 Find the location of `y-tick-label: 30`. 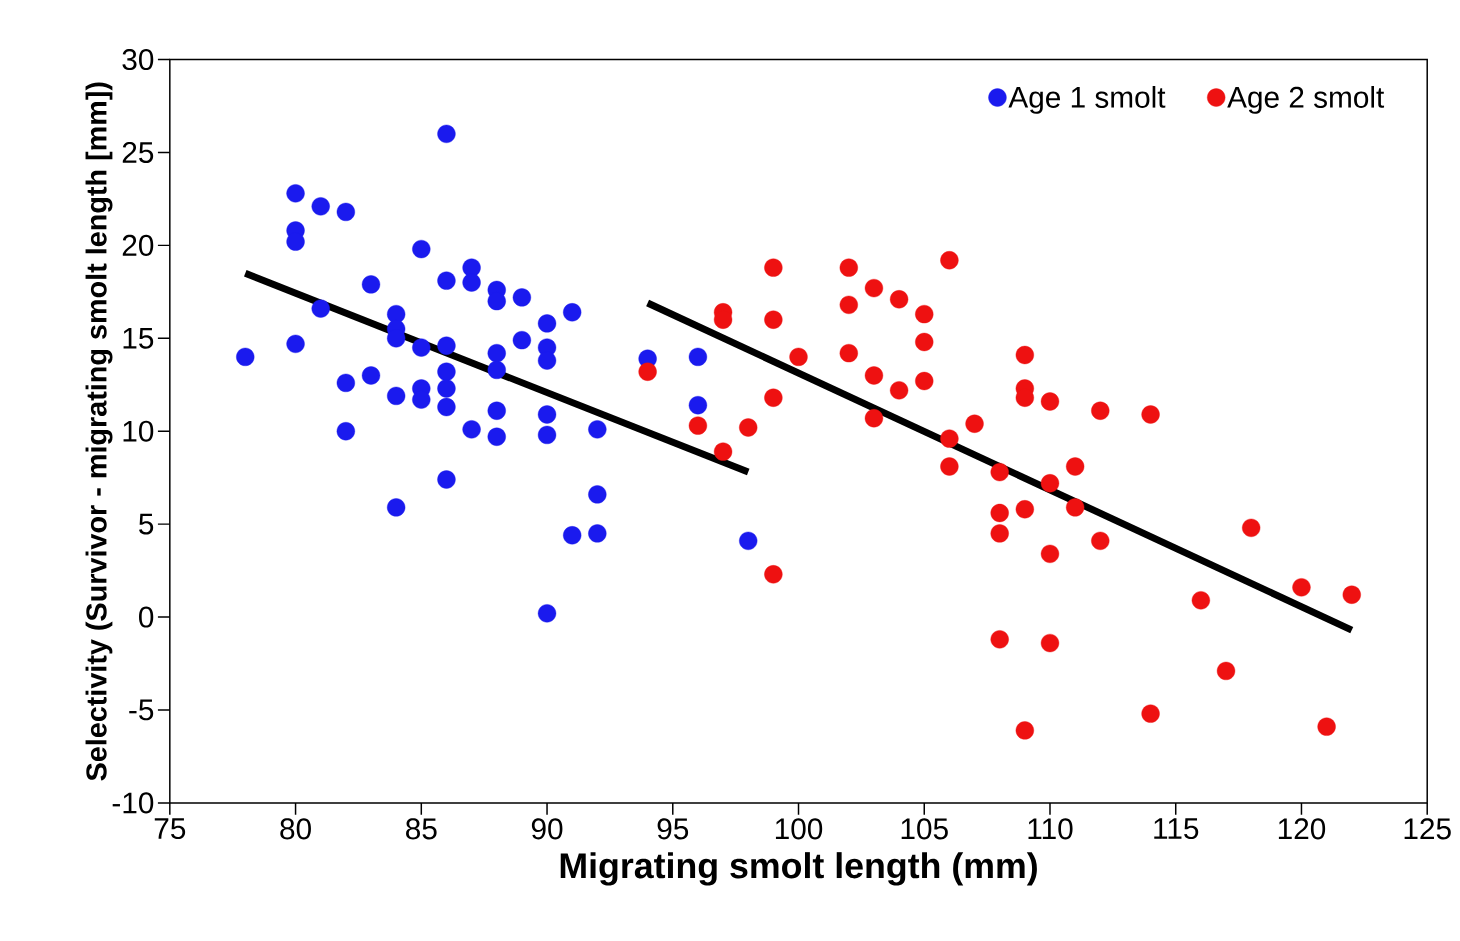

y-tick-label: 30 is located at coordinates (138, 60).